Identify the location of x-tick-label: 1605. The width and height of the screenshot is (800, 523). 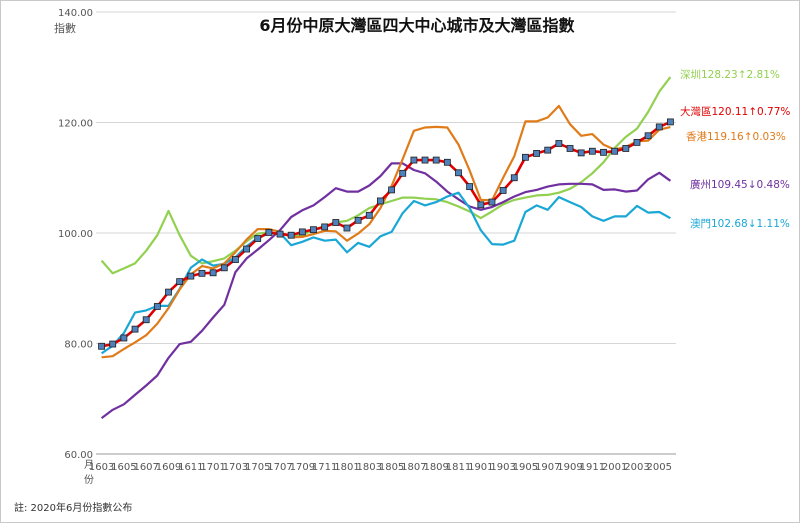
(123, 467).